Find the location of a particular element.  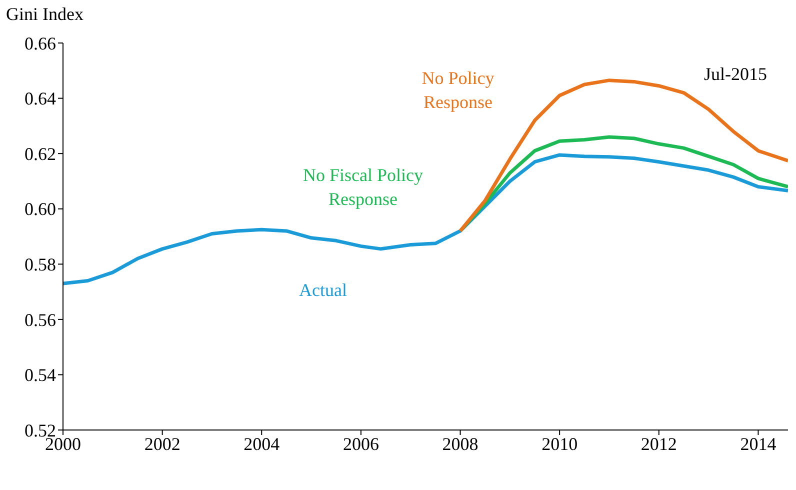

annotation: Jul-2015 is located at coordinates (735, 74).